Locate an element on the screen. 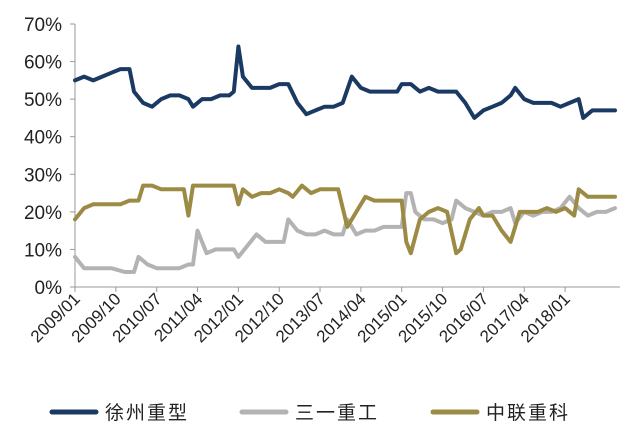 The width and height of the screenshot is (620, 431). y-tick-label: 60% is located at coordinates (43, 63).